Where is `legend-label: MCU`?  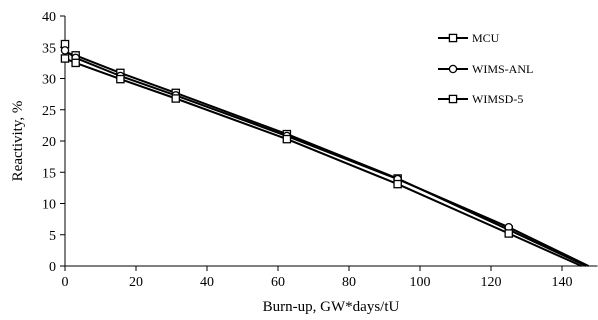
legend-label: MCU is located at coordinates (486, 38).